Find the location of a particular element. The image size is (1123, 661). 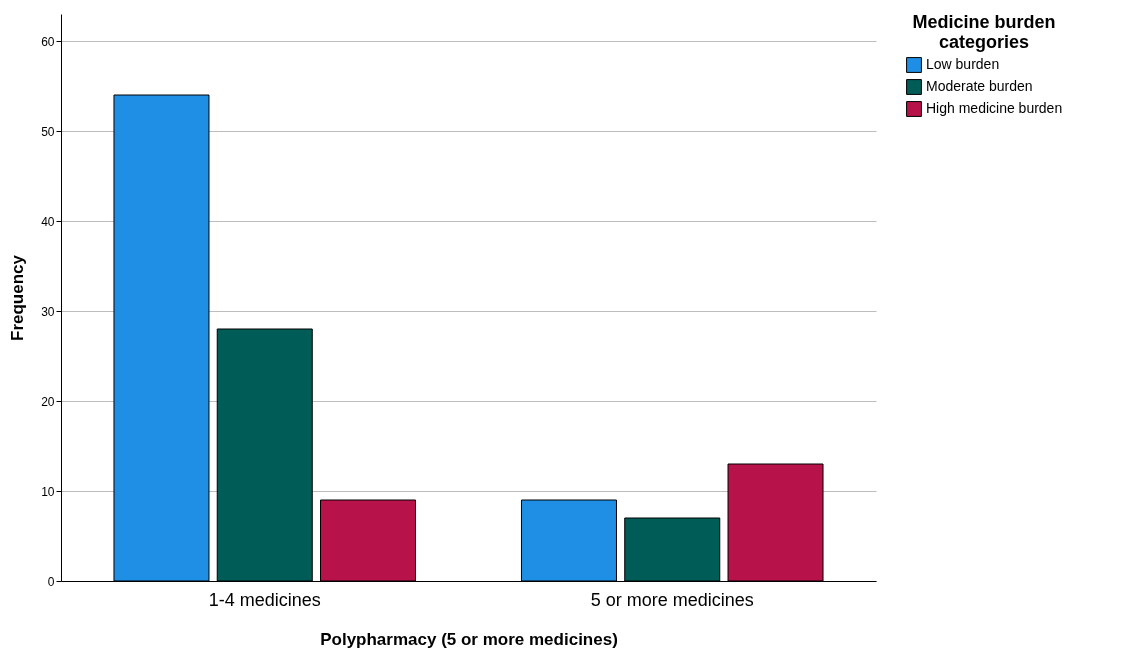

legend-label: Low burden is located at coordinates (963, 64).